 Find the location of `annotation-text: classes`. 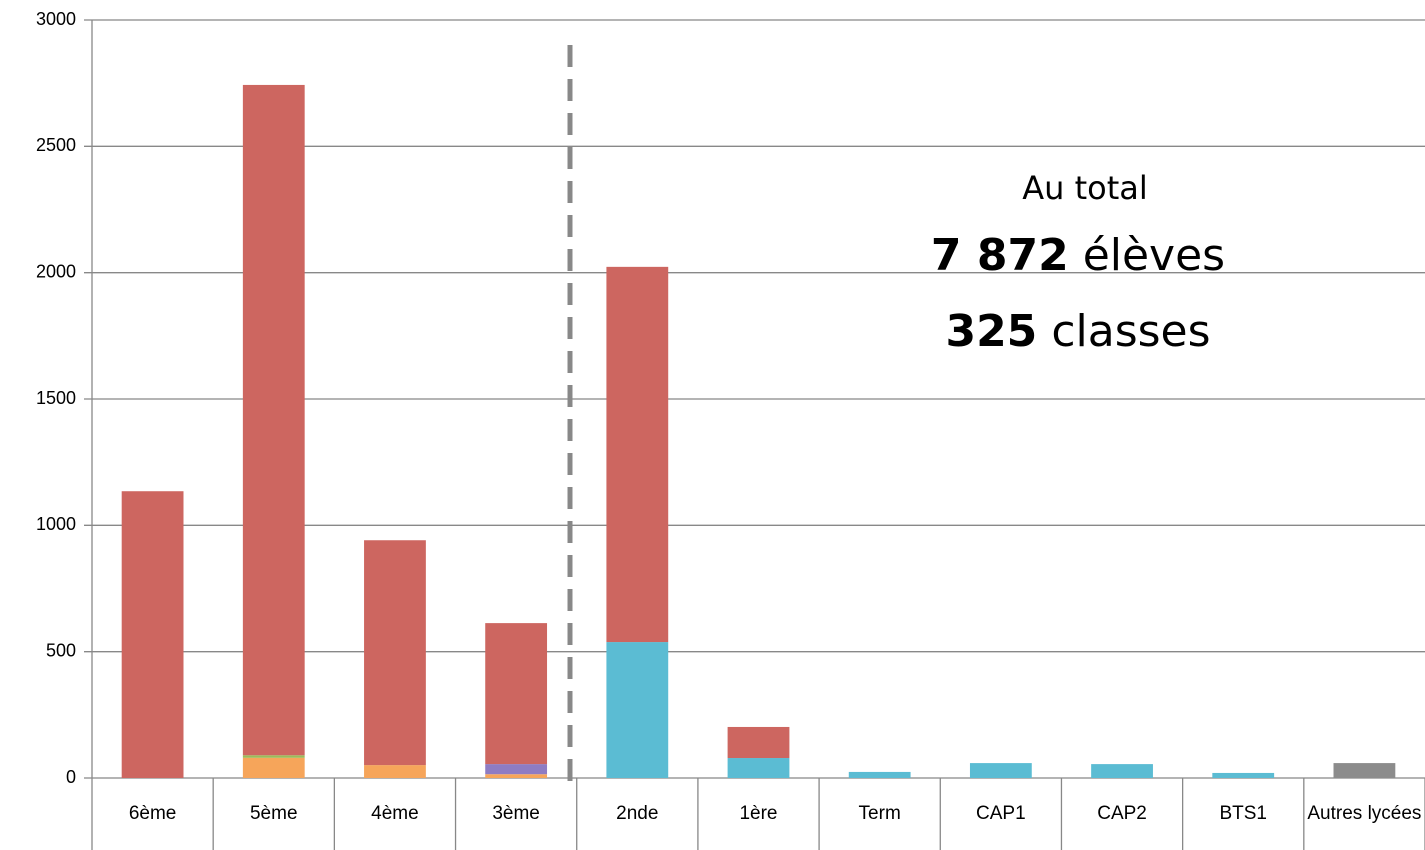

annotation-text: classes is located at coordinates (1130, 331).